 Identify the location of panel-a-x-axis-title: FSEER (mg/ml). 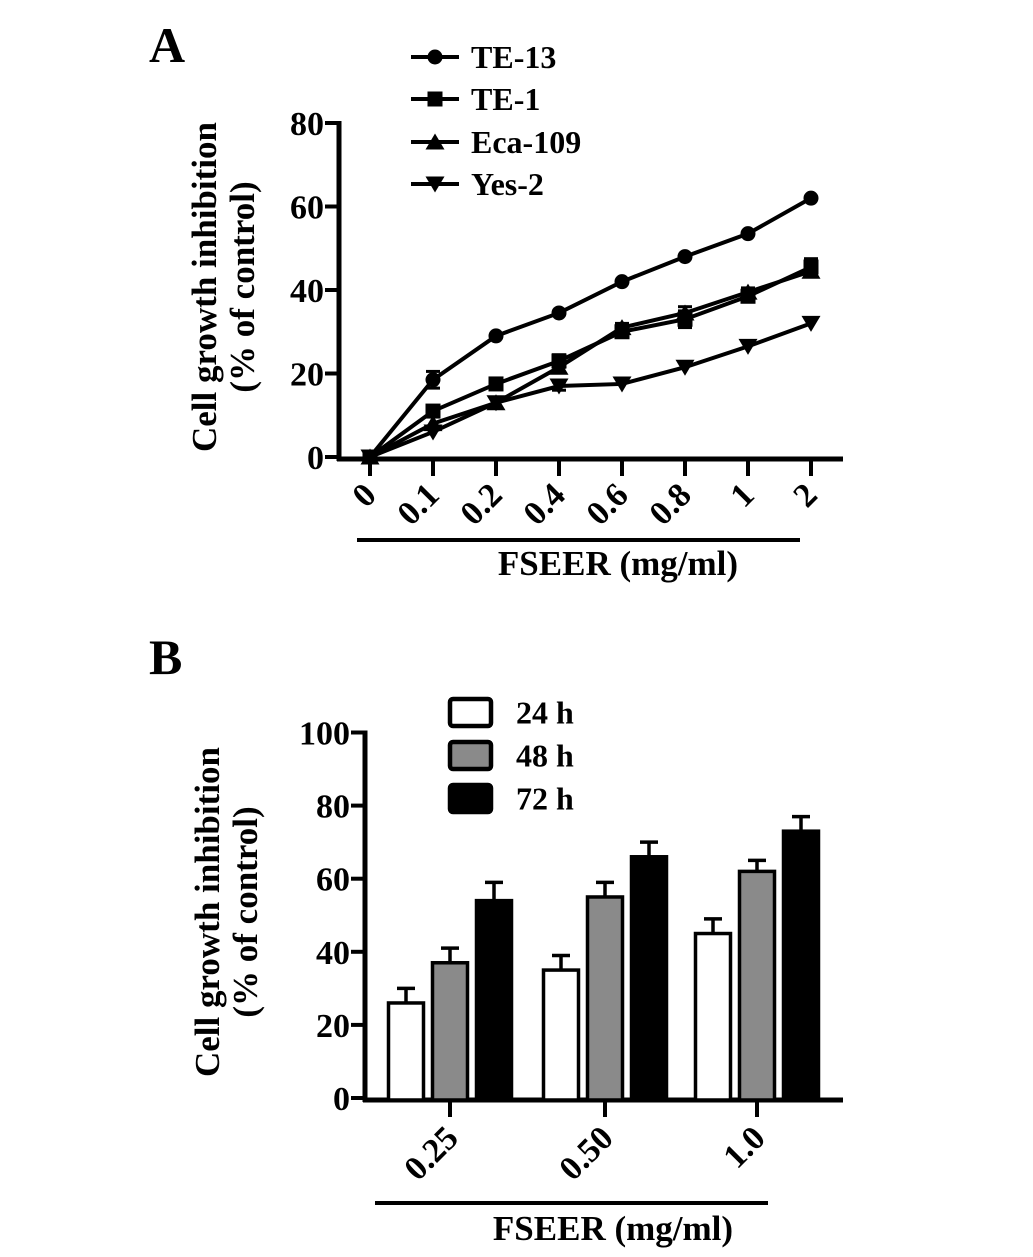
(618, 563).